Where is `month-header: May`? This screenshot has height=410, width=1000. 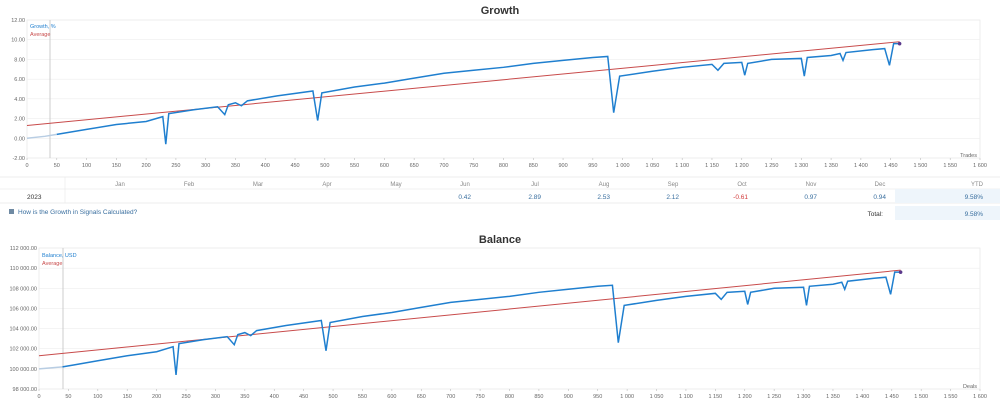 month-header: May is located at coordinates (395, 185).